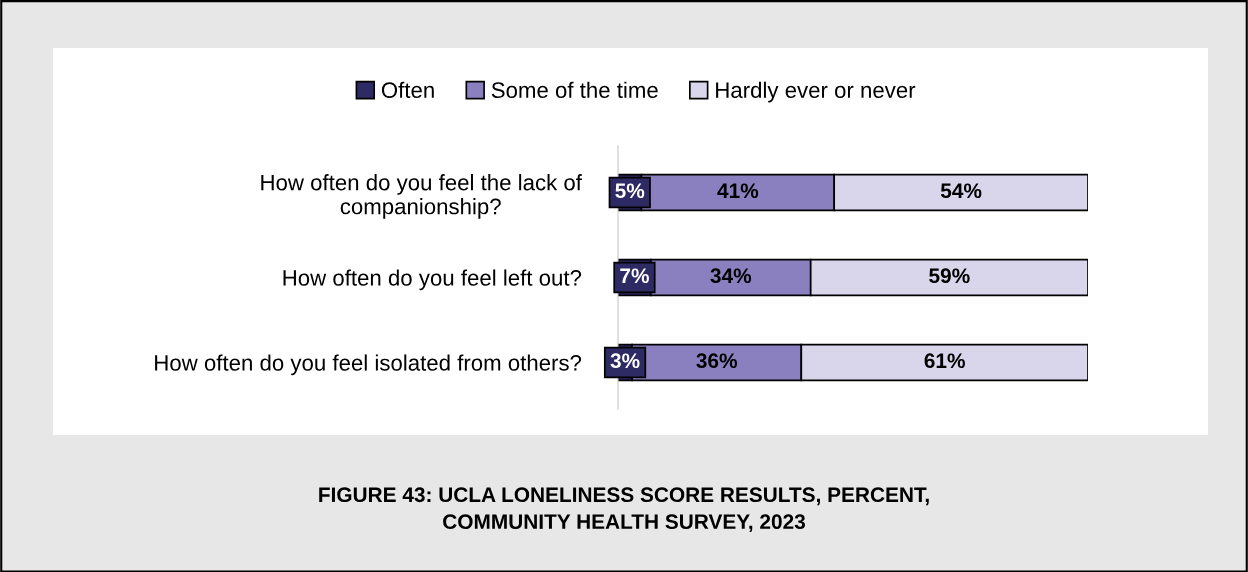  What do you see at coordinates (368, 365) in the screenshot?
I see `y-tick-label: How often do you feel isolated from others?` at bounding box center [368, 365].